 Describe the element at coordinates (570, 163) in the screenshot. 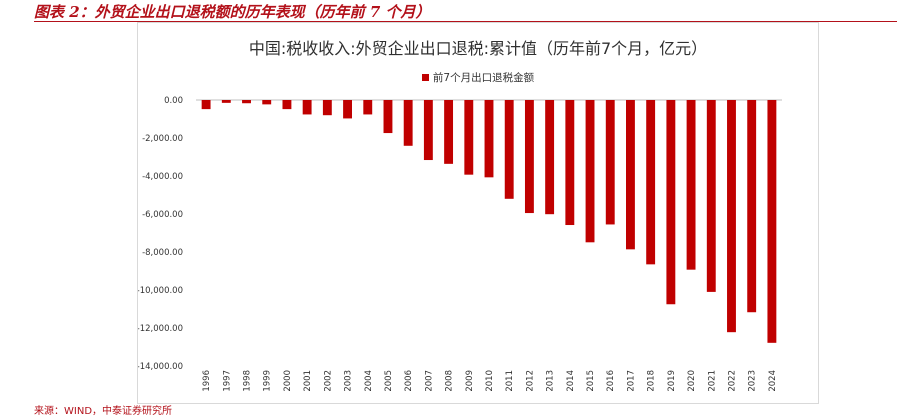

I see `bar-2014` at that location.